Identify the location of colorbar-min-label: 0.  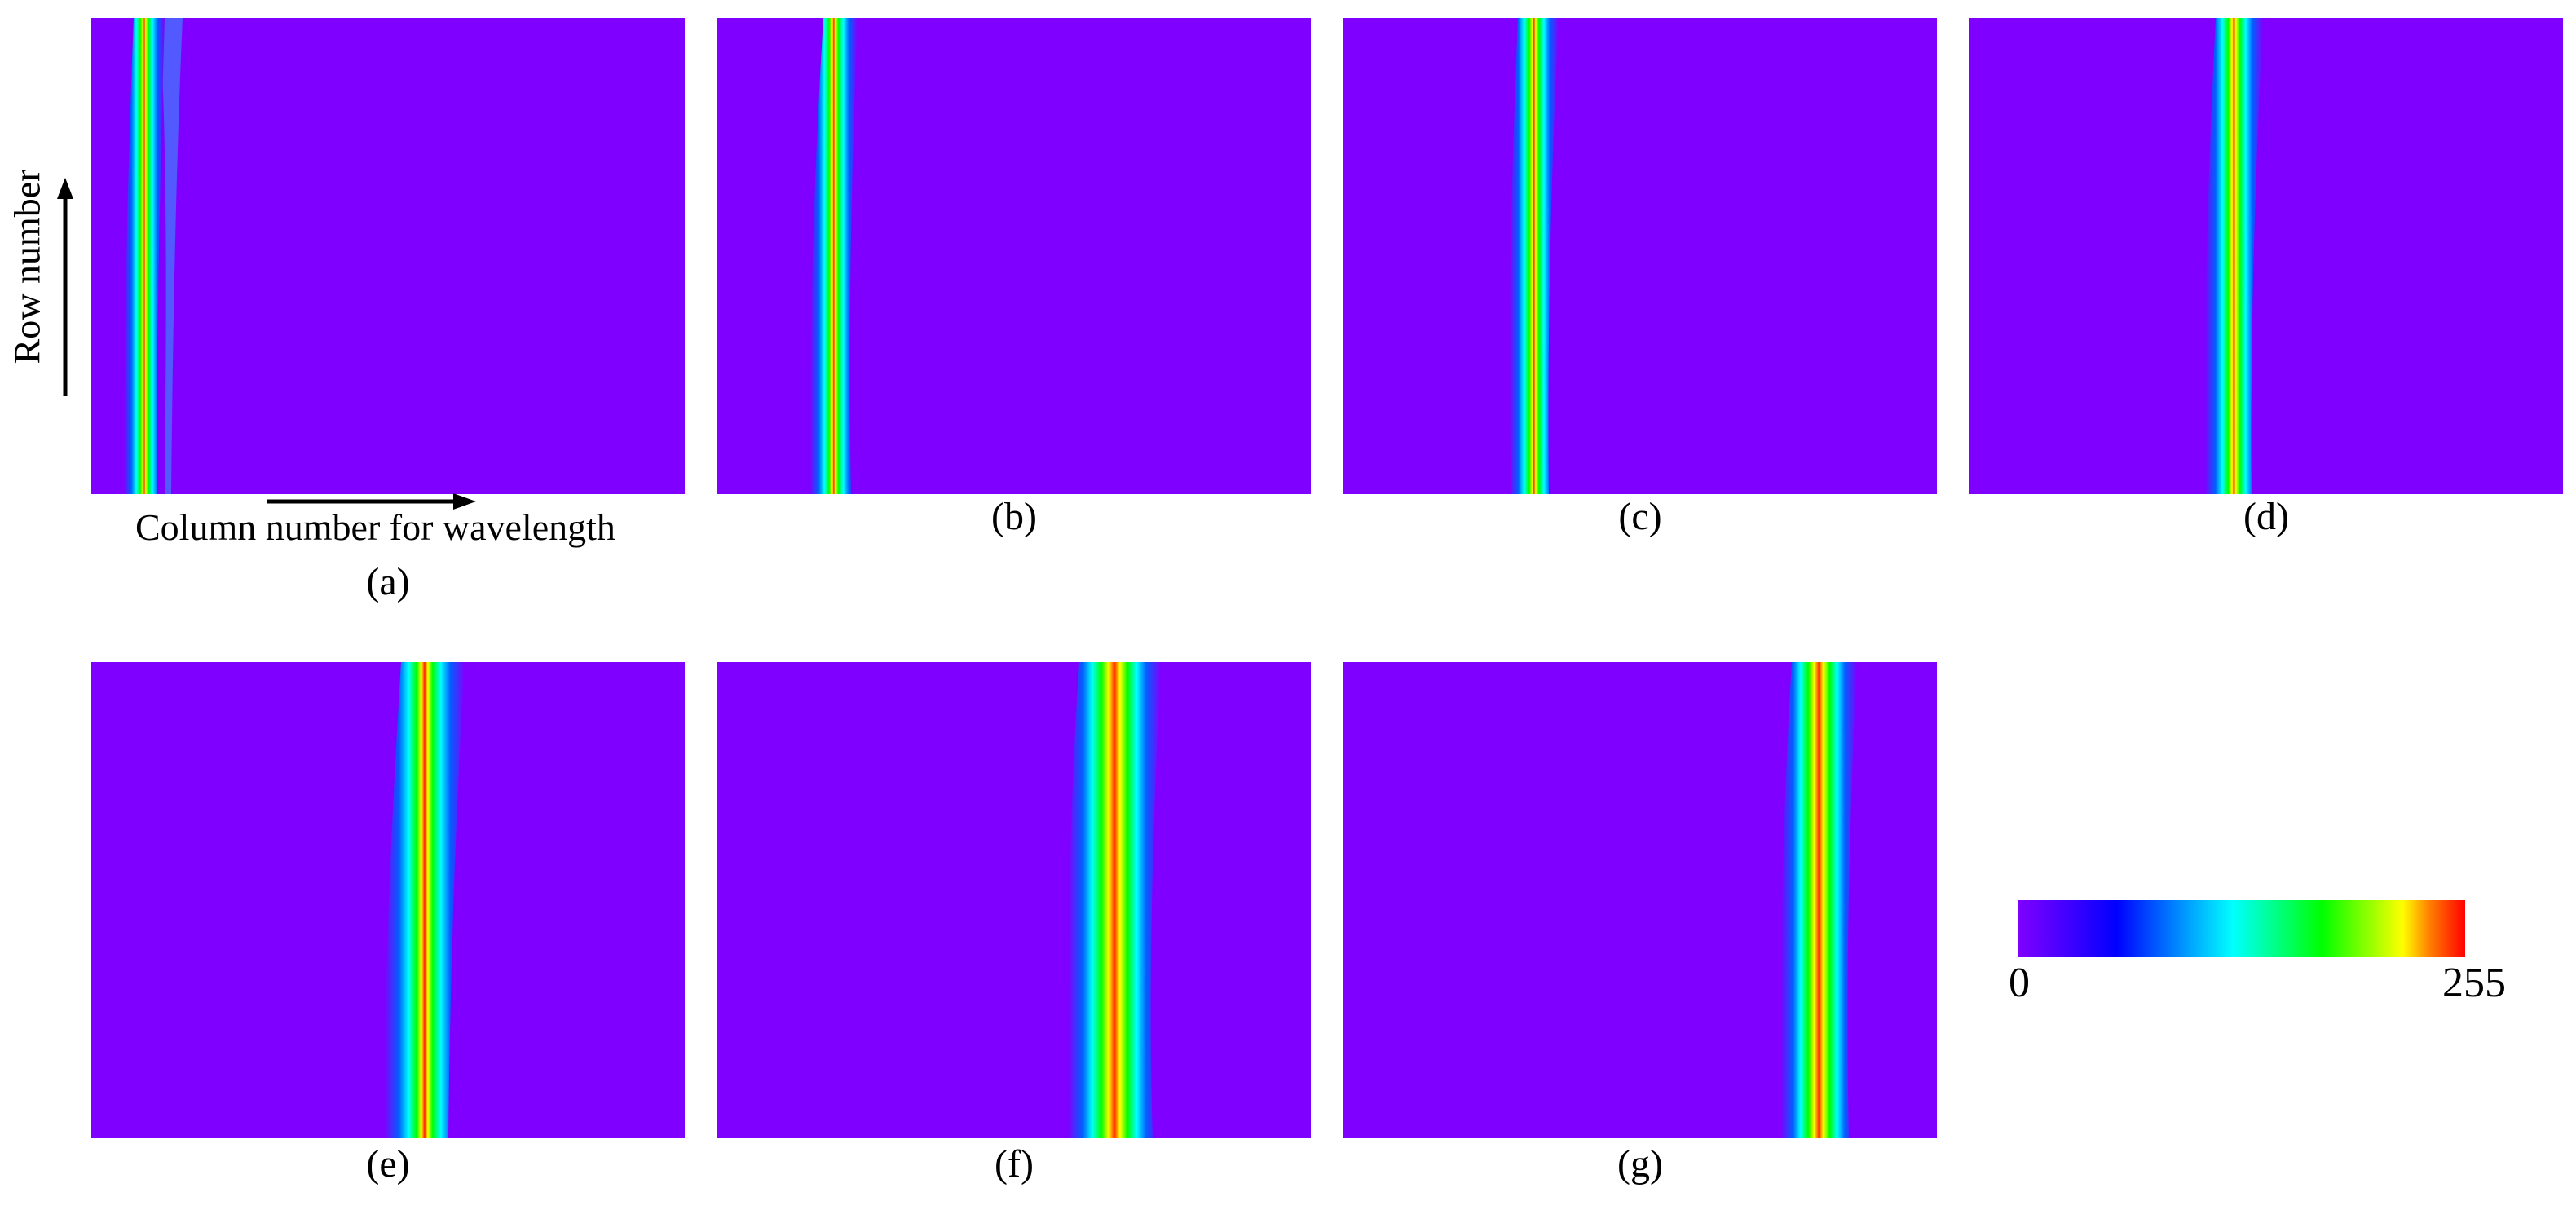
(2019, 983).